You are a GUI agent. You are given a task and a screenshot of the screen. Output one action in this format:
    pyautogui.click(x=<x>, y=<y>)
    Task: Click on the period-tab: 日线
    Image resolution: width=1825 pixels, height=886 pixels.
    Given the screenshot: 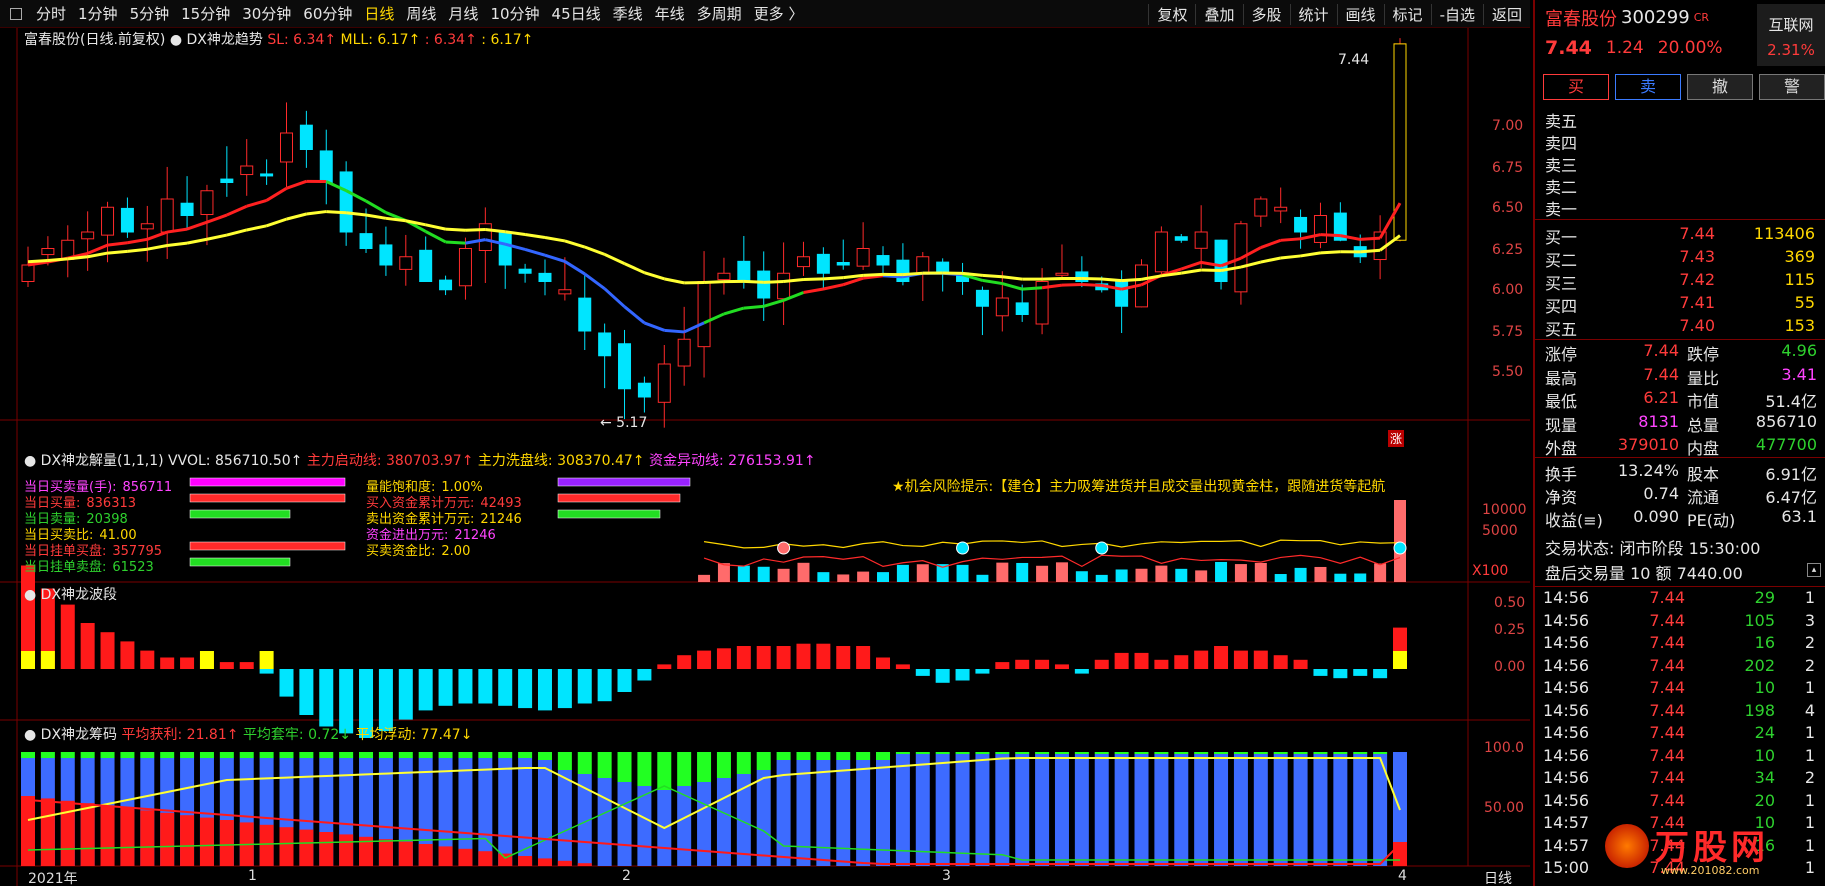 What is the action you would take?
    pyautogui.click(x=379, y=14)
    